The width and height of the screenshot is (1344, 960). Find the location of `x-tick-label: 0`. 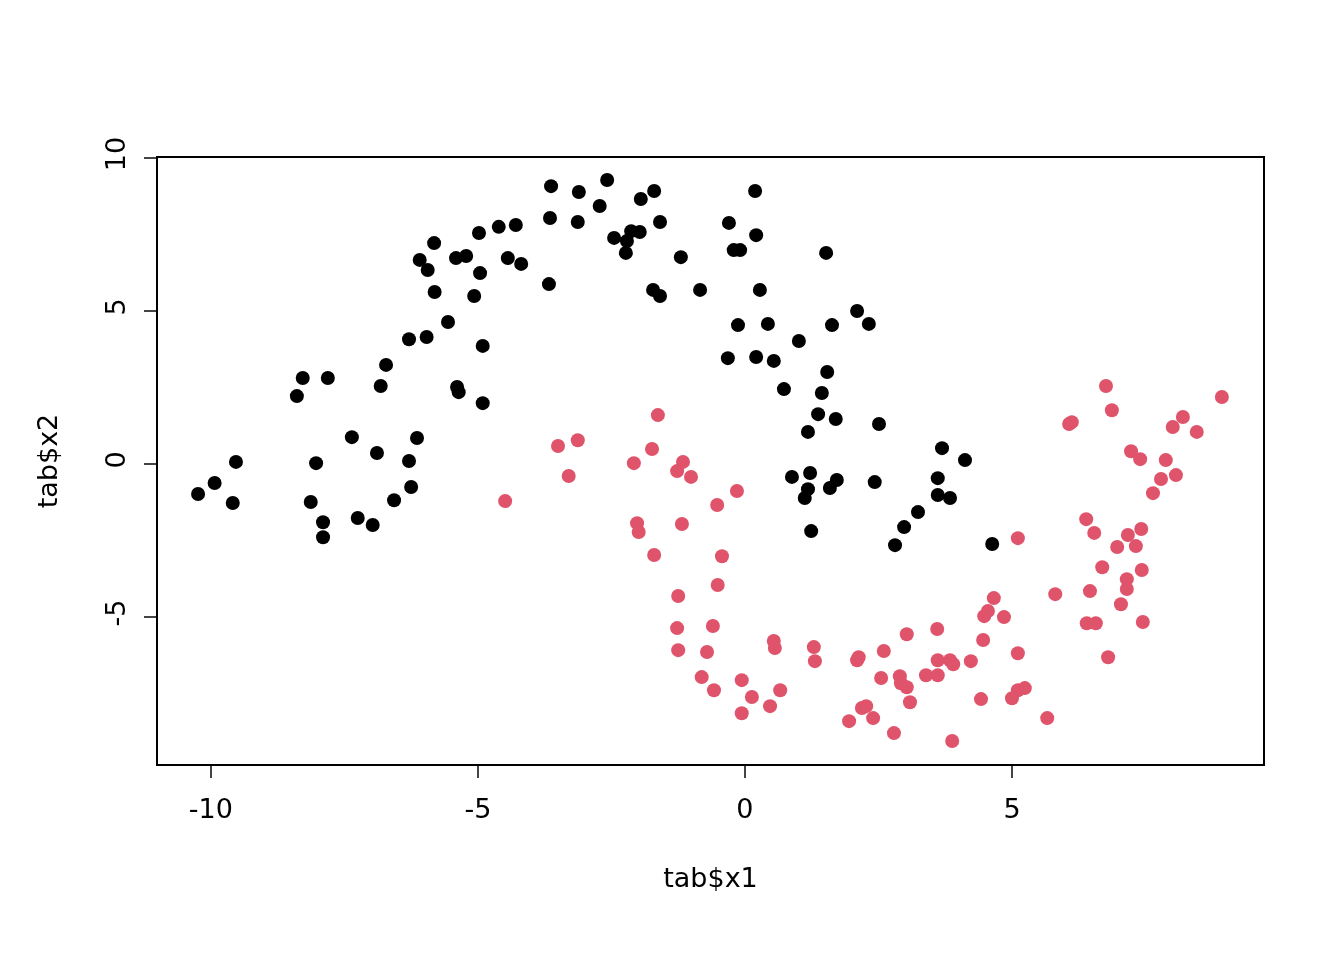

x-tick-label: 0 is located at coordinates (745, 809).